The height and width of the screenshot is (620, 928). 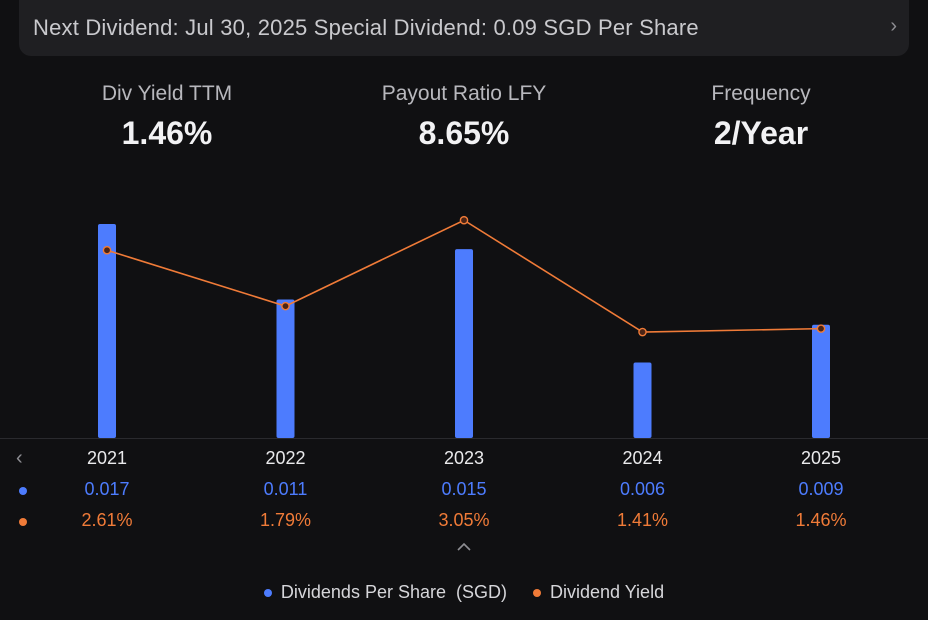 What do you see at coordinates (642, 400) in the screenshot?
I see `bar-2024` at bounding box center [642, 400].